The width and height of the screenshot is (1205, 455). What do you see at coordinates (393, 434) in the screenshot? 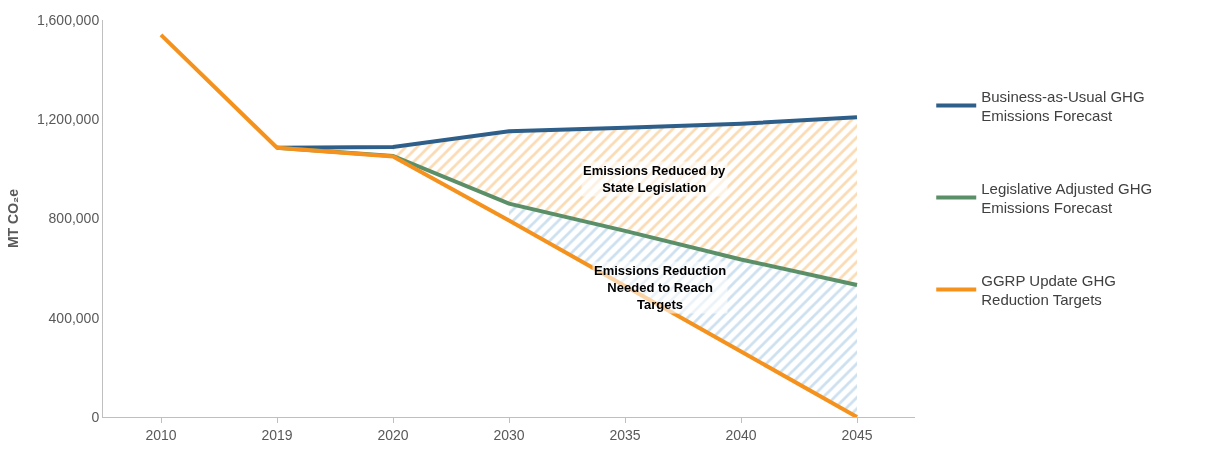
I see `x-tick-label: 2020` at bounding box center [393, 434].